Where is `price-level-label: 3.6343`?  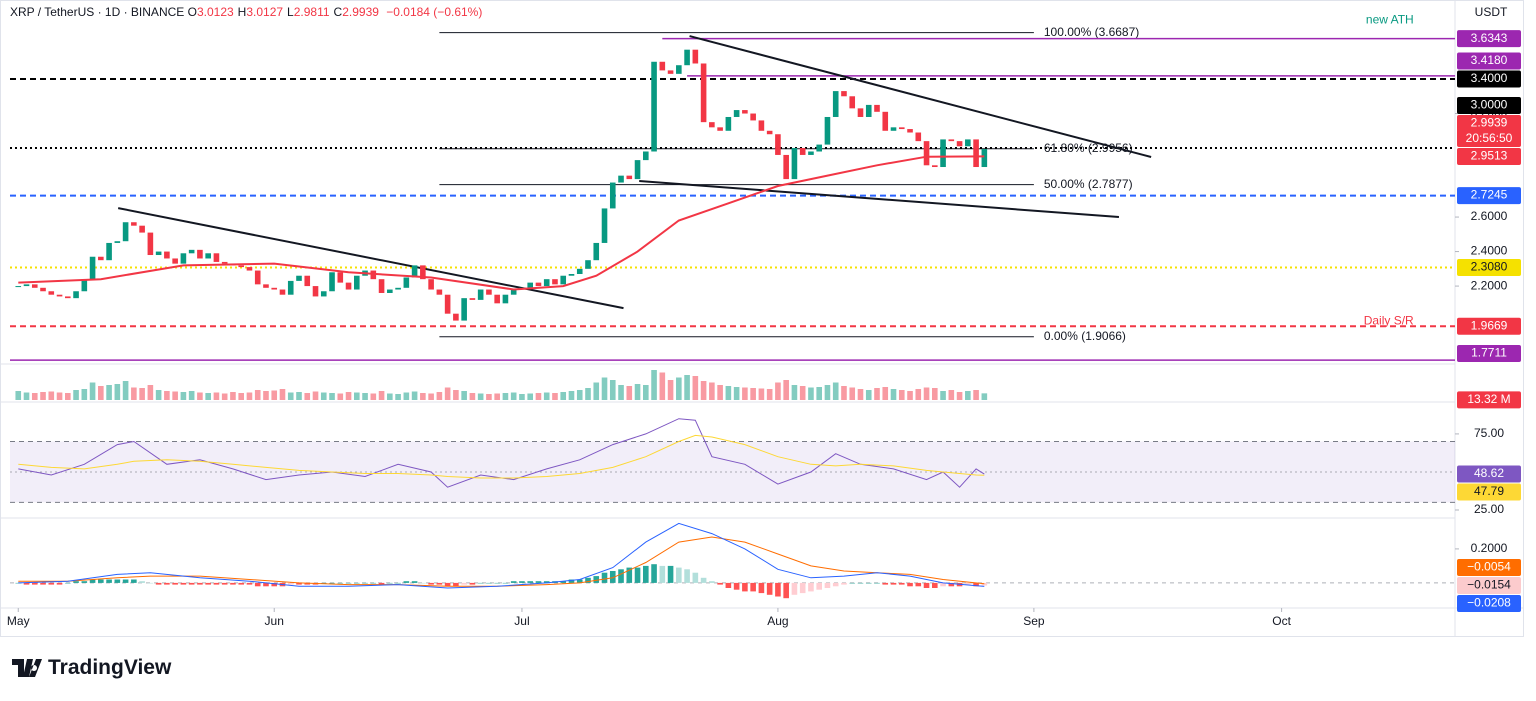 price-level-label: 3.6343 is located at coordinates (1489, 38).